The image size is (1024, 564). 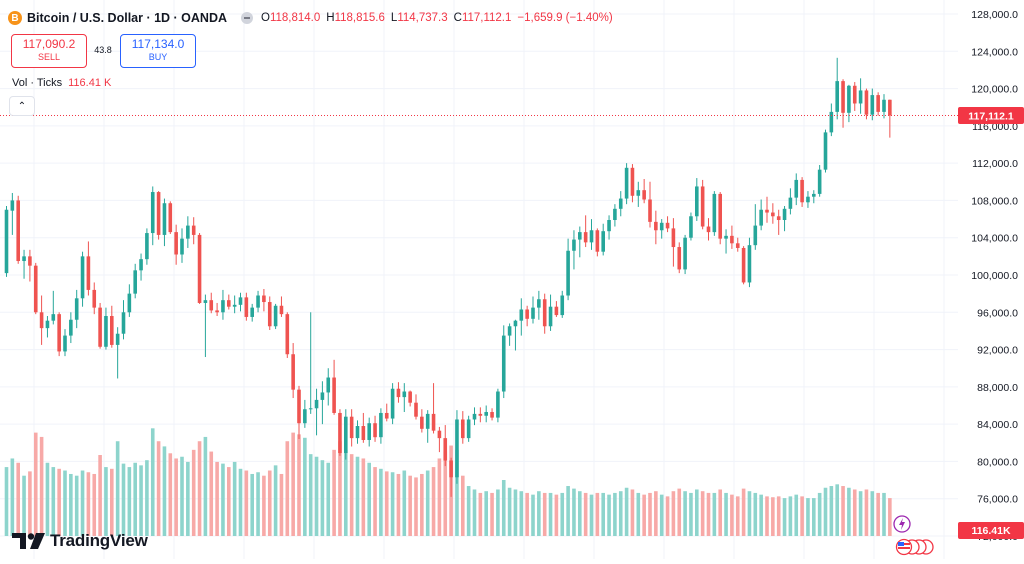 What do you see at coordinates (902, 524) in the screenshot?
I see `lightning-icon` at bounding box center [902, 524].